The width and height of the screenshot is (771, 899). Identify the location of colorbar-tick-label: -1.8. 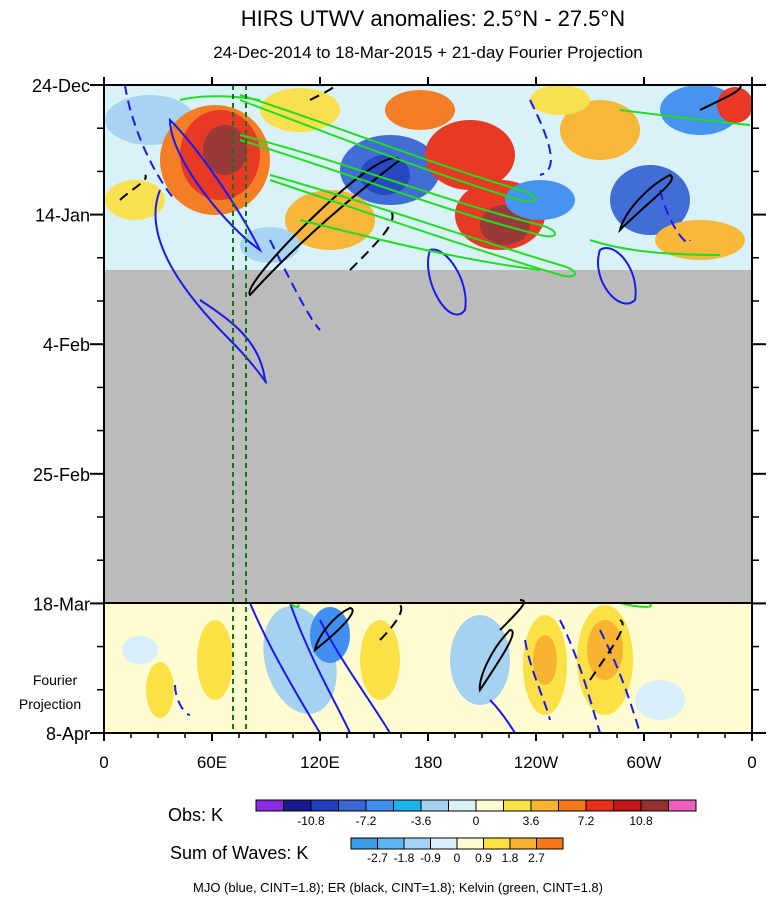
(404, 858).